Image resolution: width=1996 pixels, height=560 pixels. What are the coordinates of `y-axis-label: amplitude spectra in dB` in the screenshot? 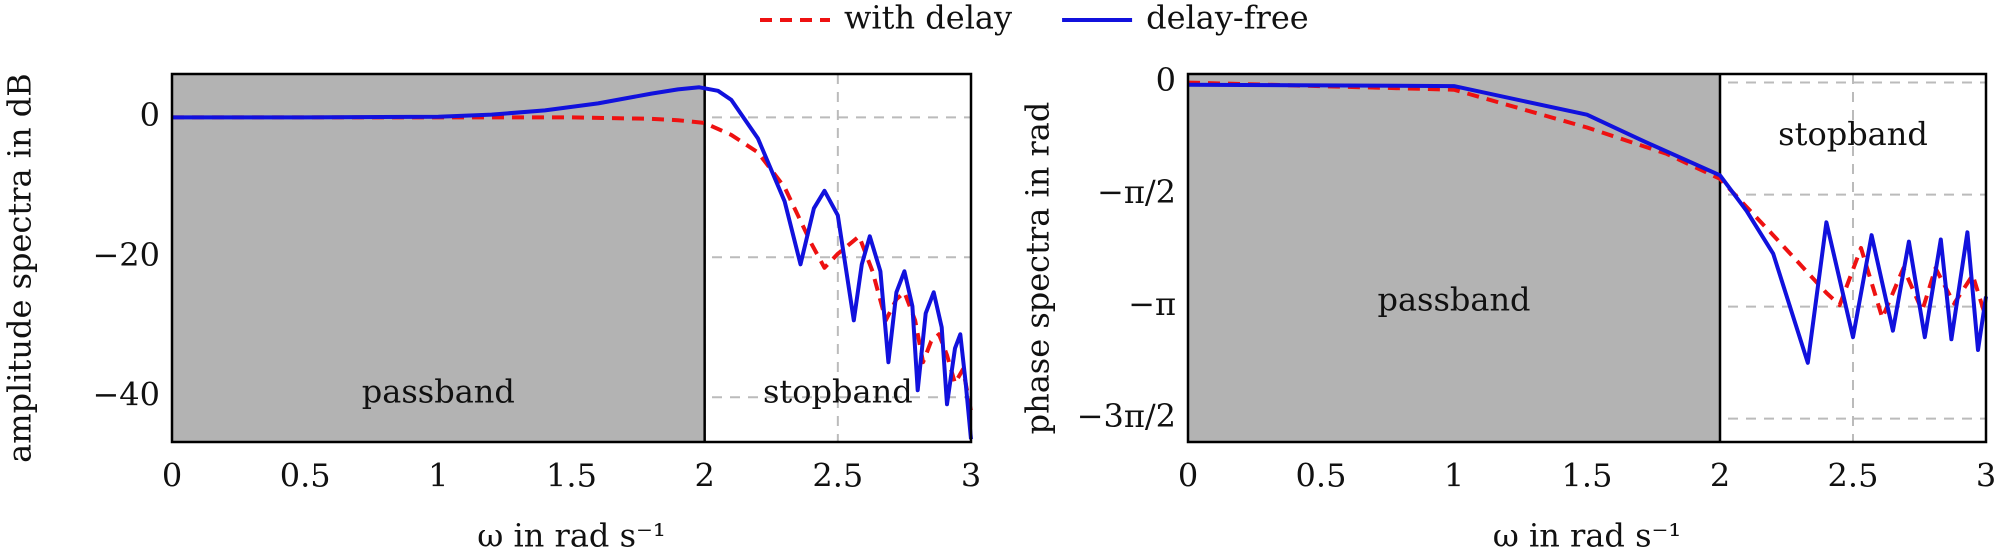 It's located at (20, 268).